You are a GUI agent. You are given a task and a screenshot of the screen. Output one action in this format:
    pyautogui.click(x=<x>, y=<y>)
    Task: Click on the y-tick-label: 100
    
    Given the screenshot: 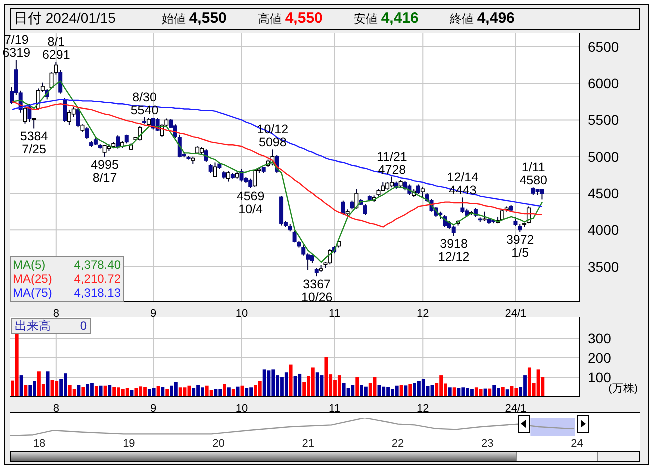 What is the action you would take?
    pyautogui.click(x=600, y=377)
    